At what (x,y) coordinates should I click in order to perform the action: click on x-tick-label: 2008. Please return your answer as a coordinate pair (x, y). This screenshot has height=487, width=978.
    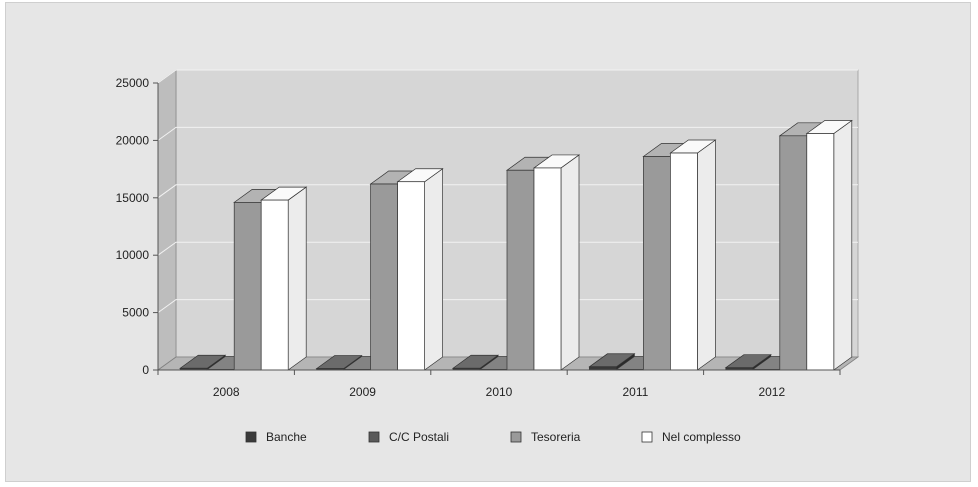
    Looking at the image, I should click on (226, 392).